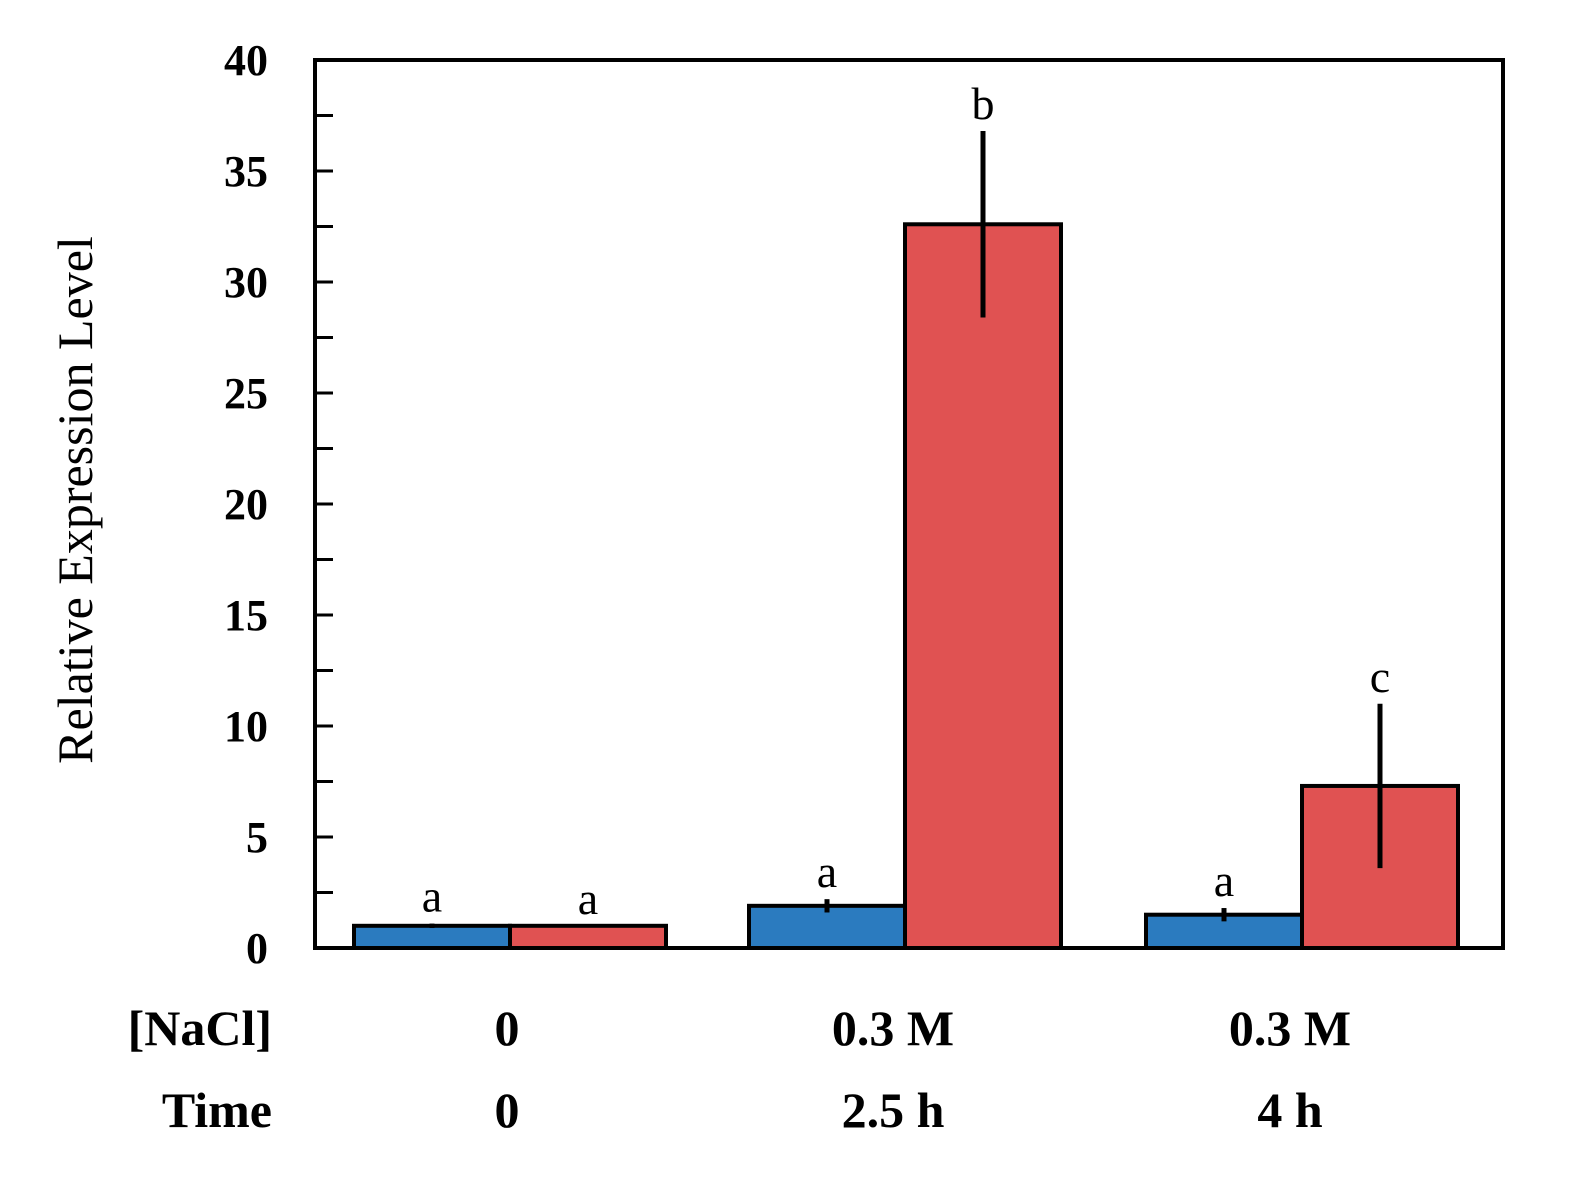  Describe the element at coordinates (246, 615) in the screenshot. I see `y-tick-label: 15` at that location.